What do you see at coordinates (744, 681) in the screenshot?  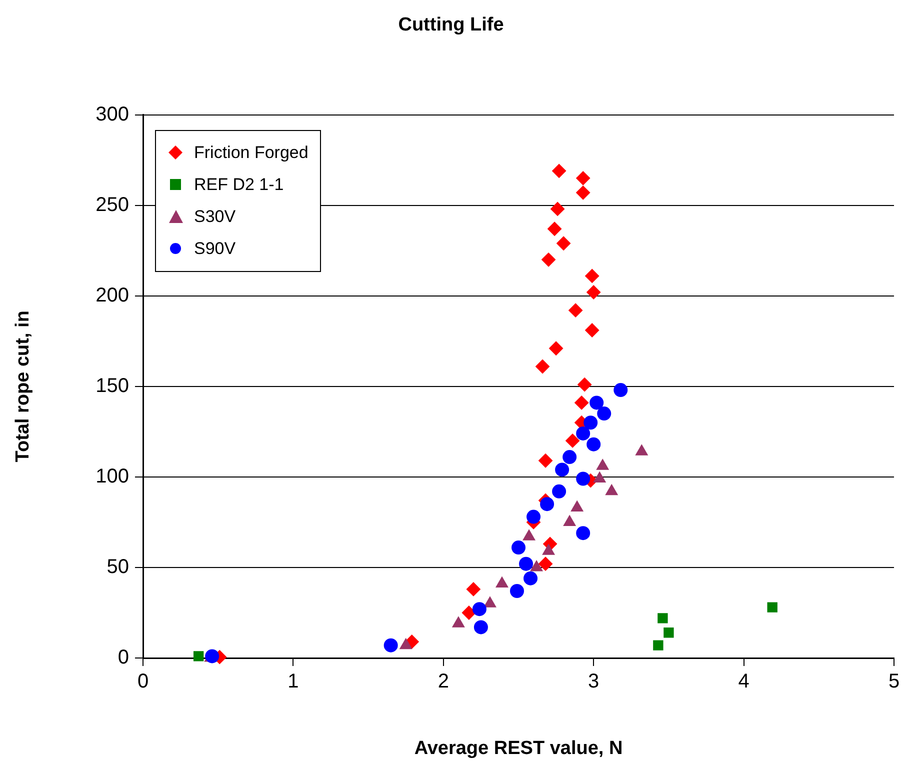 I see `x-tick-label: 4` at bounding box center [744, 681].